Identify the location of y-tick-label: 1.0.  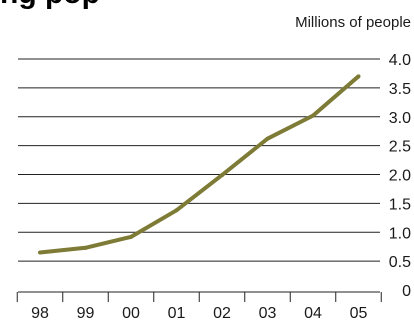
(400, 233).